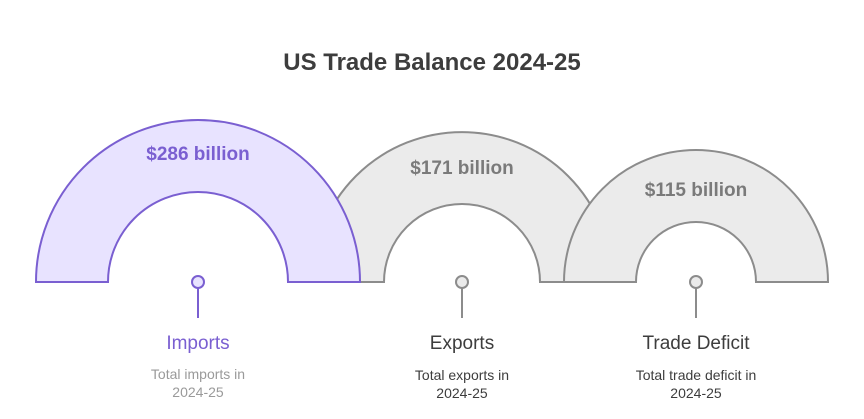 Image resolution: width=864 pixels, height=419 pixels. Describe the element at coordinates (696, 190) in the screenshot. I see `trade-deficit-value: $115 billion` at that location.